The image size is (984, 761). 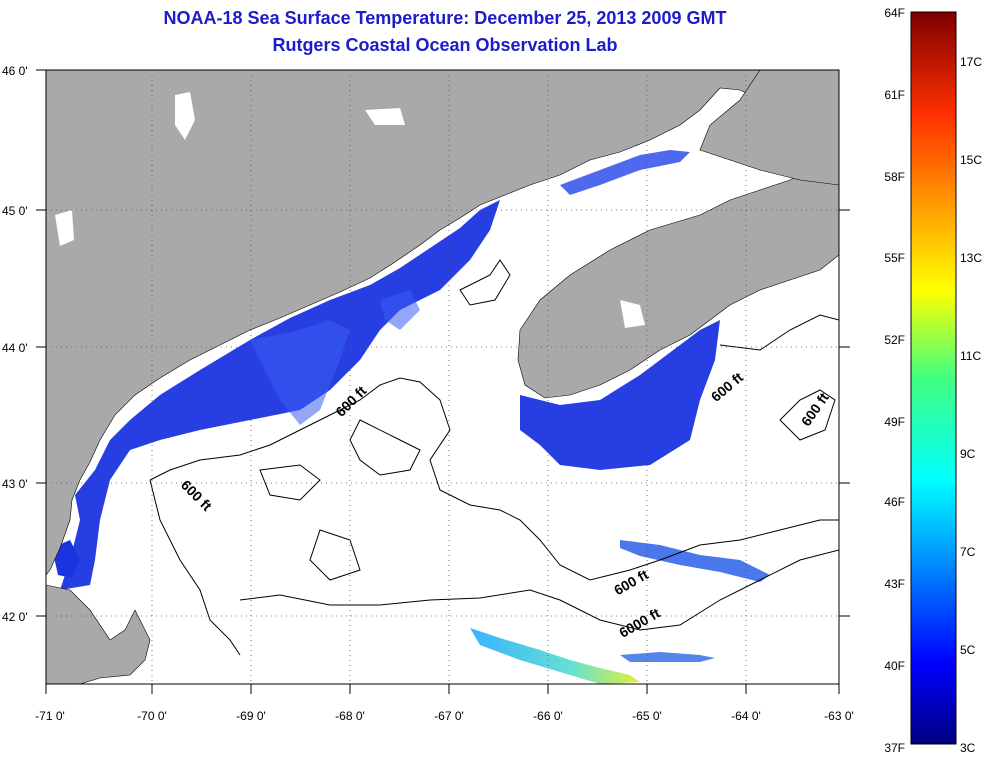 I want to click on colorbar-label-f: 40F, so click(x=894, y=666).